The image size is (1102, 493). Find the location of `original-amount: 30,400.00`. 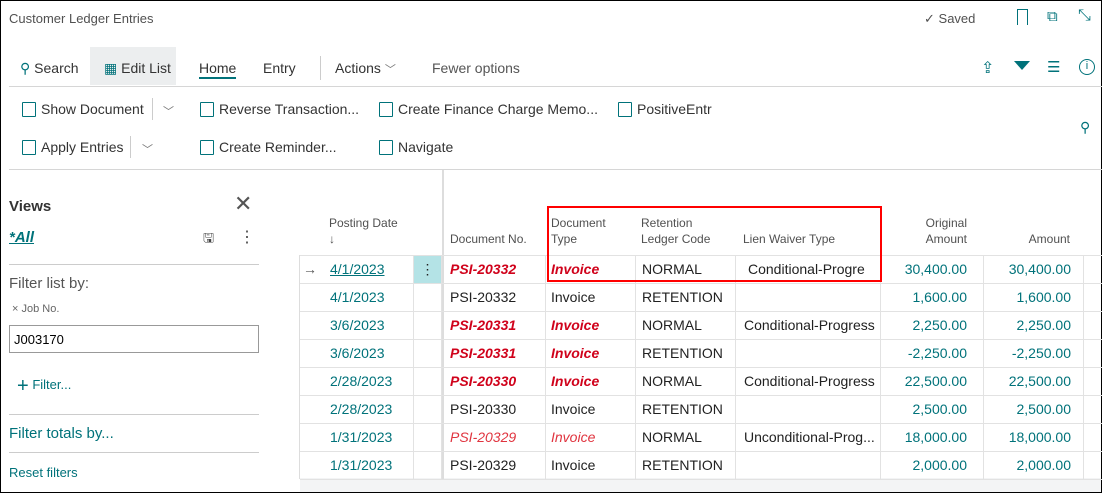

original-amount: 30,400.00 is located at coordinates (935, 269).